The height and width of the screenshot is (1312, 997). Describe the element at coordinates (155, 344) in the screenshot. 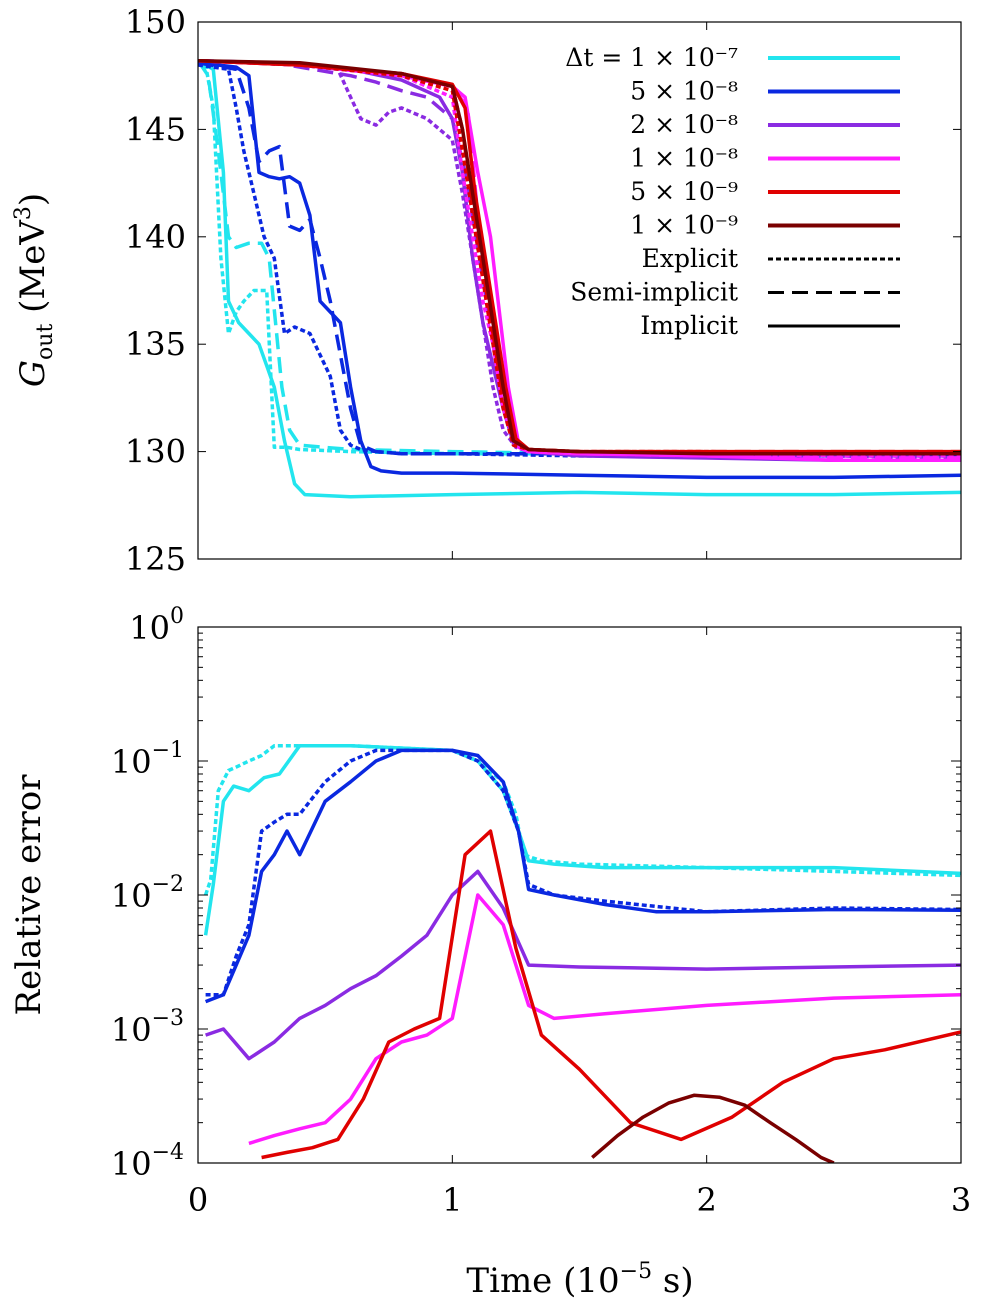

I see `top-ytick-label: 135` at that location.